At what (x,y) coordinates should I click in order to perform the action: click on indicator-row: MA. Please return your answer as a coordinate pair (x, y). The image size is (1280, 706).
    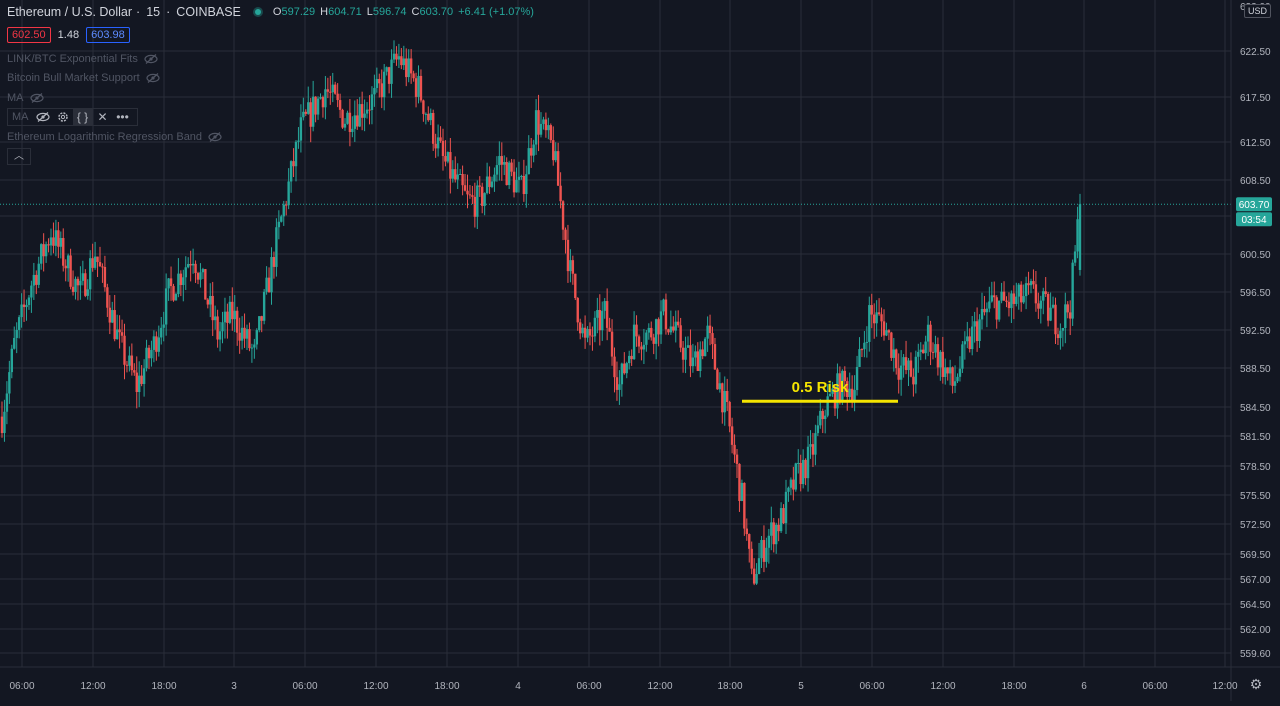
    Looking at the image, I should click on (270, 98).